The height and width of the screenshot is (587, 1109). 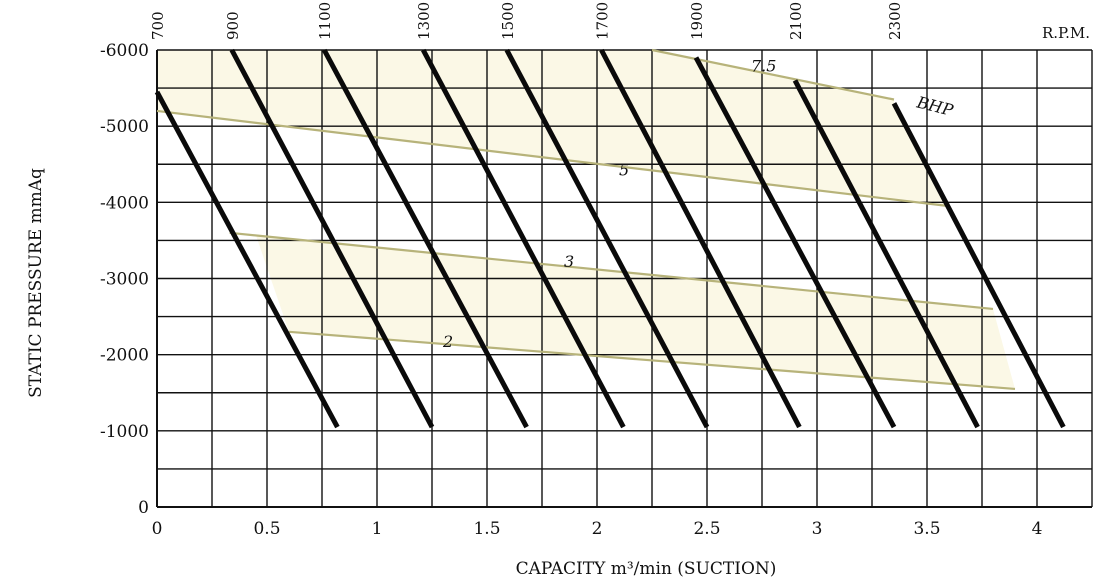 I want to click on rpm-tick-label: 2300, so click(x=895, y=21).